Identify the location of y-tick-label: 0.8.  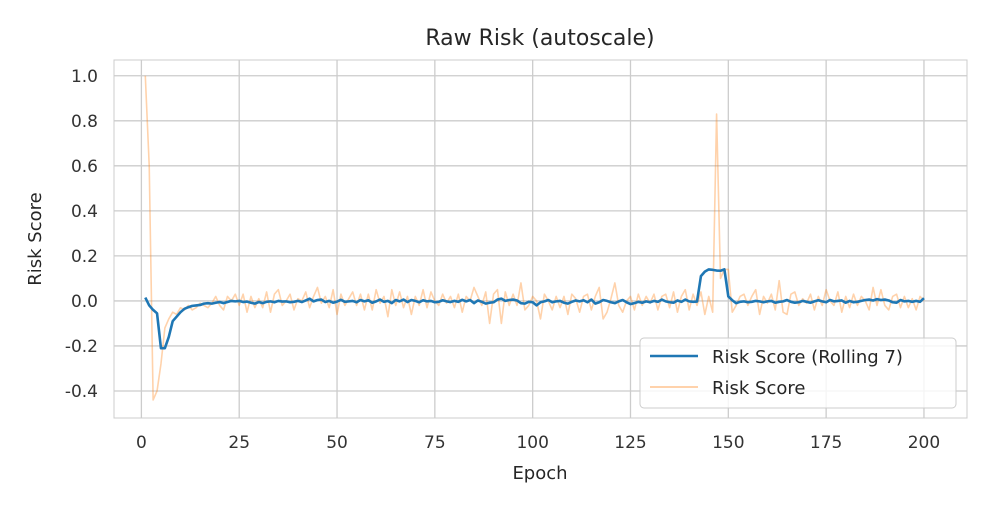
(84, 122).